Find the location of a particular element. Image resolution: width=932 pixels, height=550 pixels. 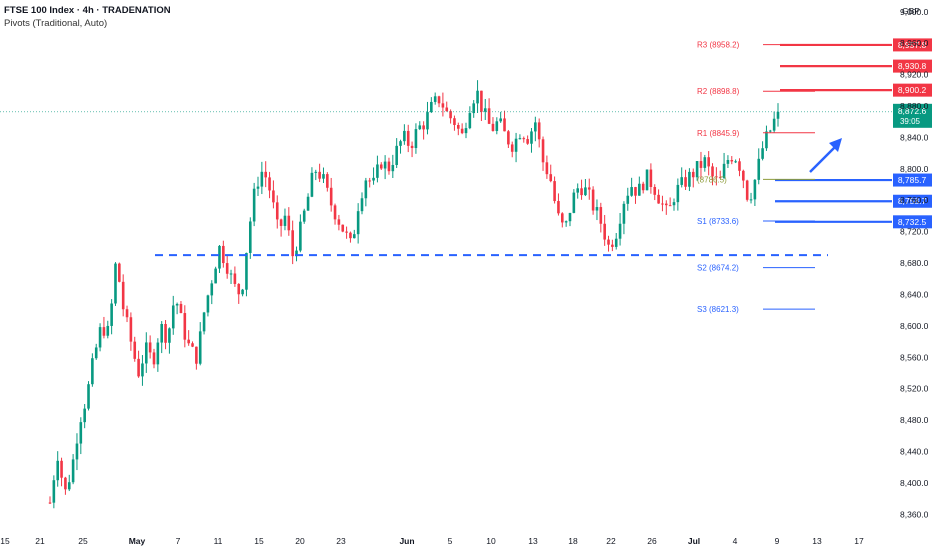

indicator-label: Pivots (Traditional, Auto) is located at coordinates (56, 23).